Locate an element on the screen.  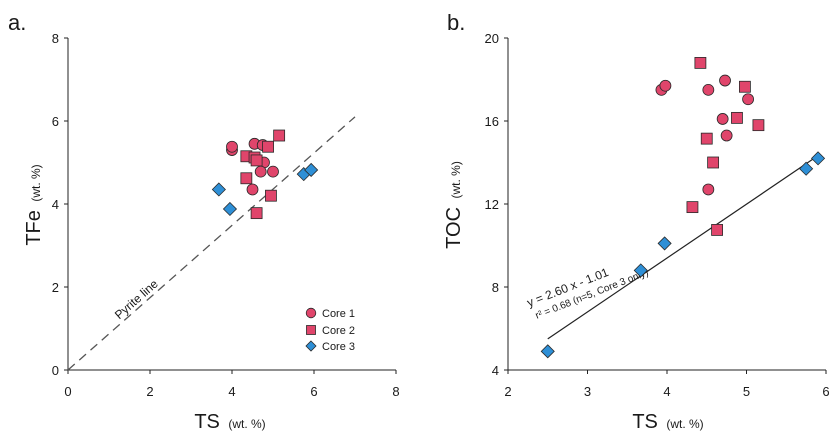
panel-b-y-label-main: TOC is located at coordinates (454, 228).